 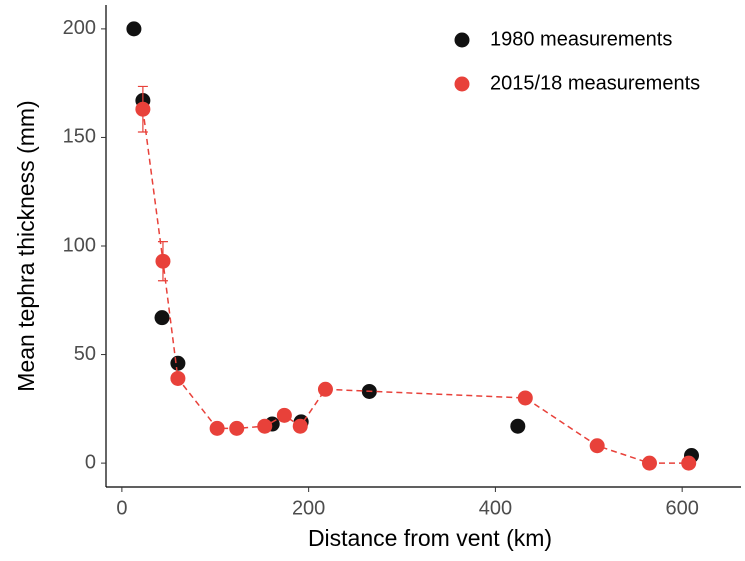 I want to click on x-tick-label: 200, so click(x=308, y=508).